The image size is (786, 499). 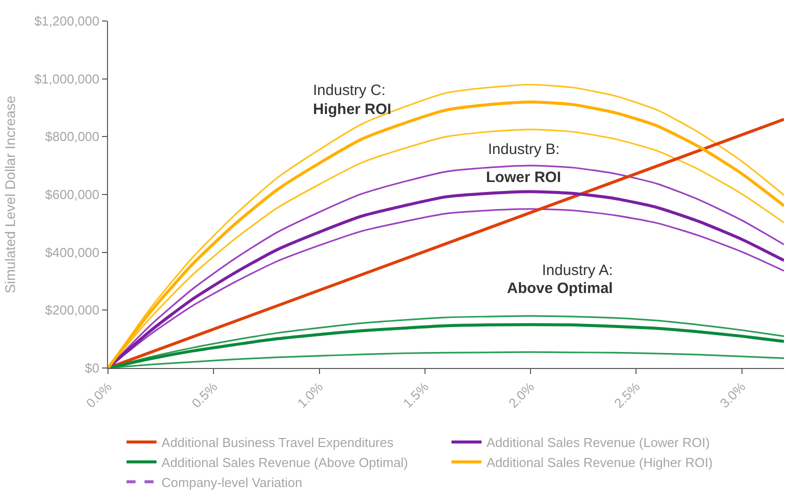 What do you see at coordinates (560, 288) in the screenshot?
I see `annotation: Above Optimal` at bounding box center [560, 288].